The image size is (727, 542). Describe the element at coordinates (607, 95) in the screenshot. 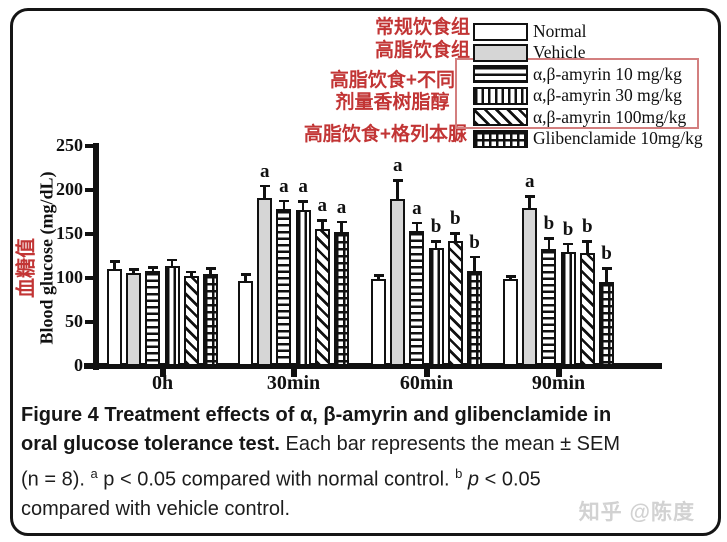

I see `legend-item-label: α,β-amyrin 30 mg/kg` at that location.